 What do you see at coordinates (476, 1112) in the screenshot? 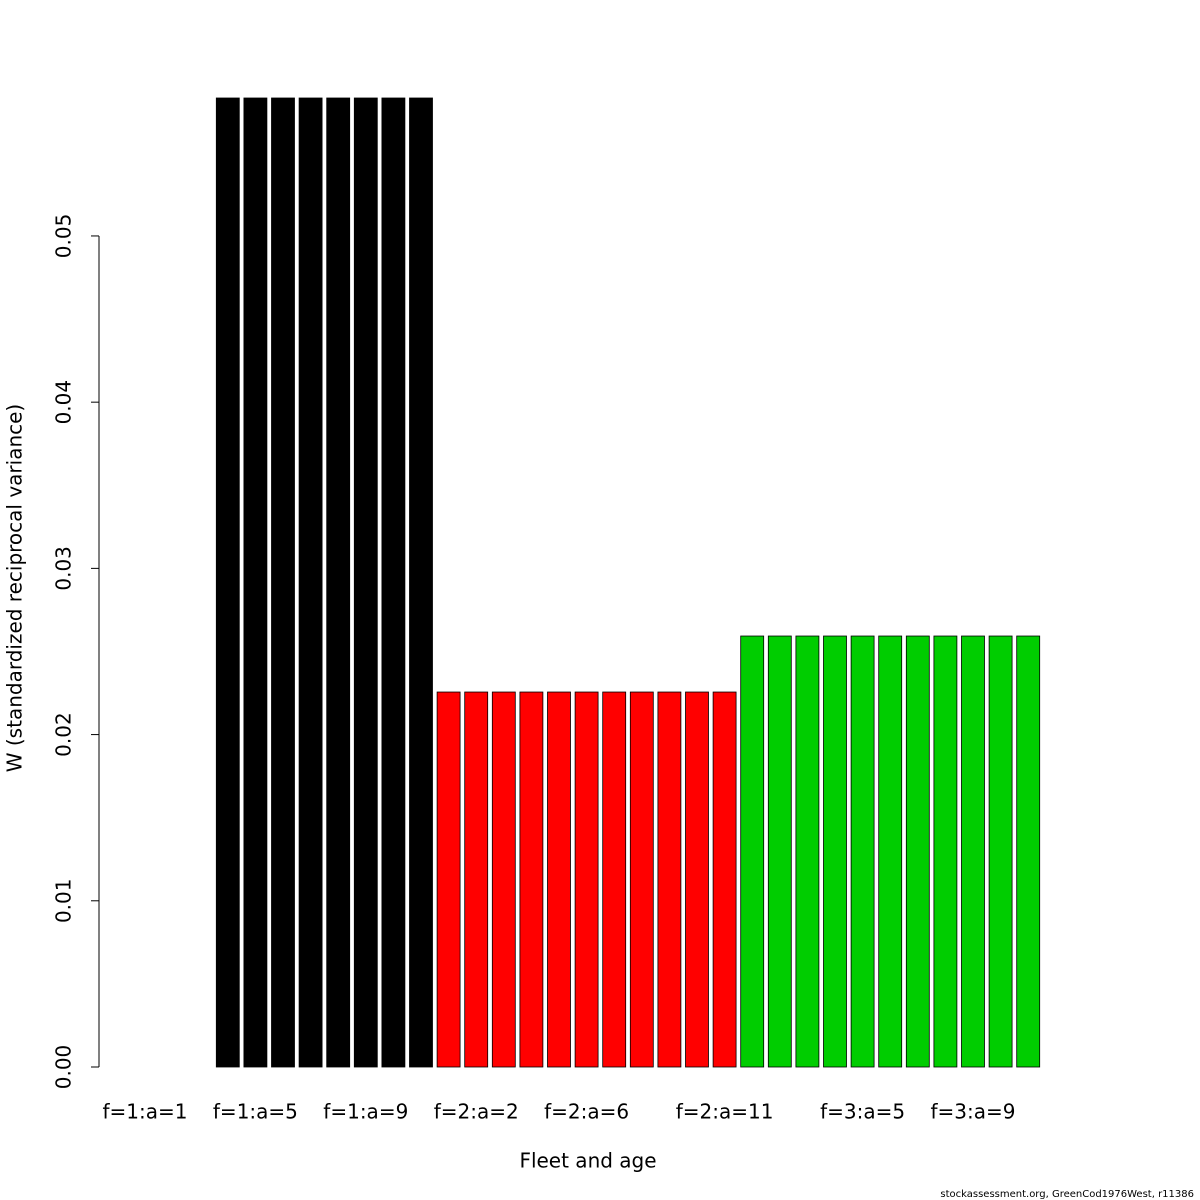
I see `x-tick-label: f=2:a=2` at bounding box center [476, 1112].